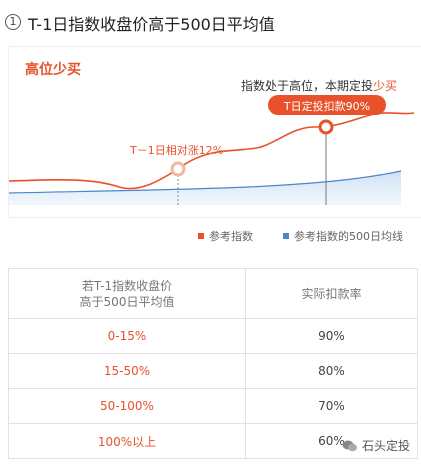 Image resolution: width=421 pixels, height=465 pixels. I want to click on table-header-rate: 实际扣款率, so click(331, 293).